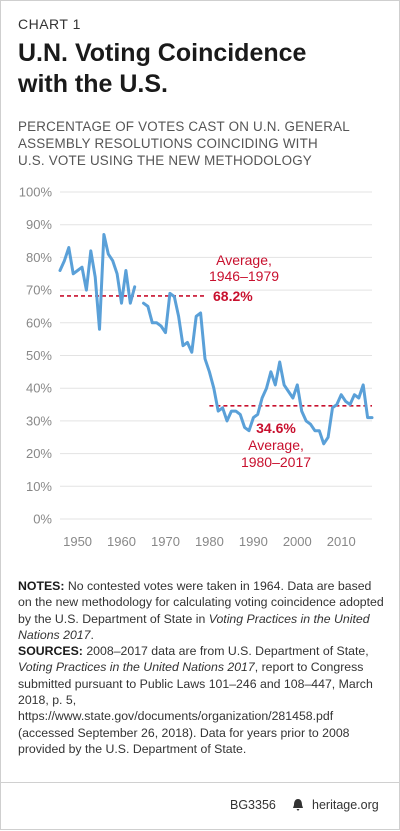 The height and width of the screenshot is (831, 400). I want to click on y-tick-label: 20%, so click(39, 453).